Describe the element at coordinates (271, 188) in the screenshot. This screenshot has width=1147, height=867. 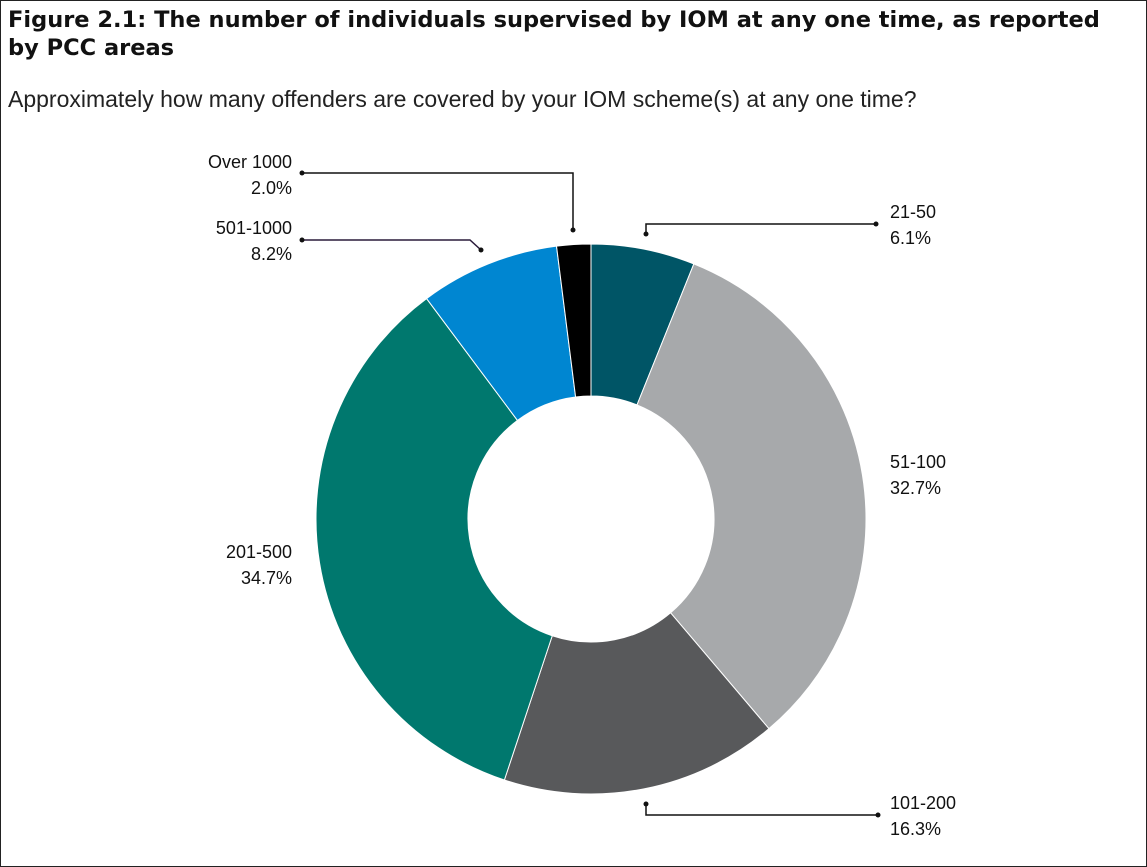
I see `data-label-over-1000: 2.0%` at that location.